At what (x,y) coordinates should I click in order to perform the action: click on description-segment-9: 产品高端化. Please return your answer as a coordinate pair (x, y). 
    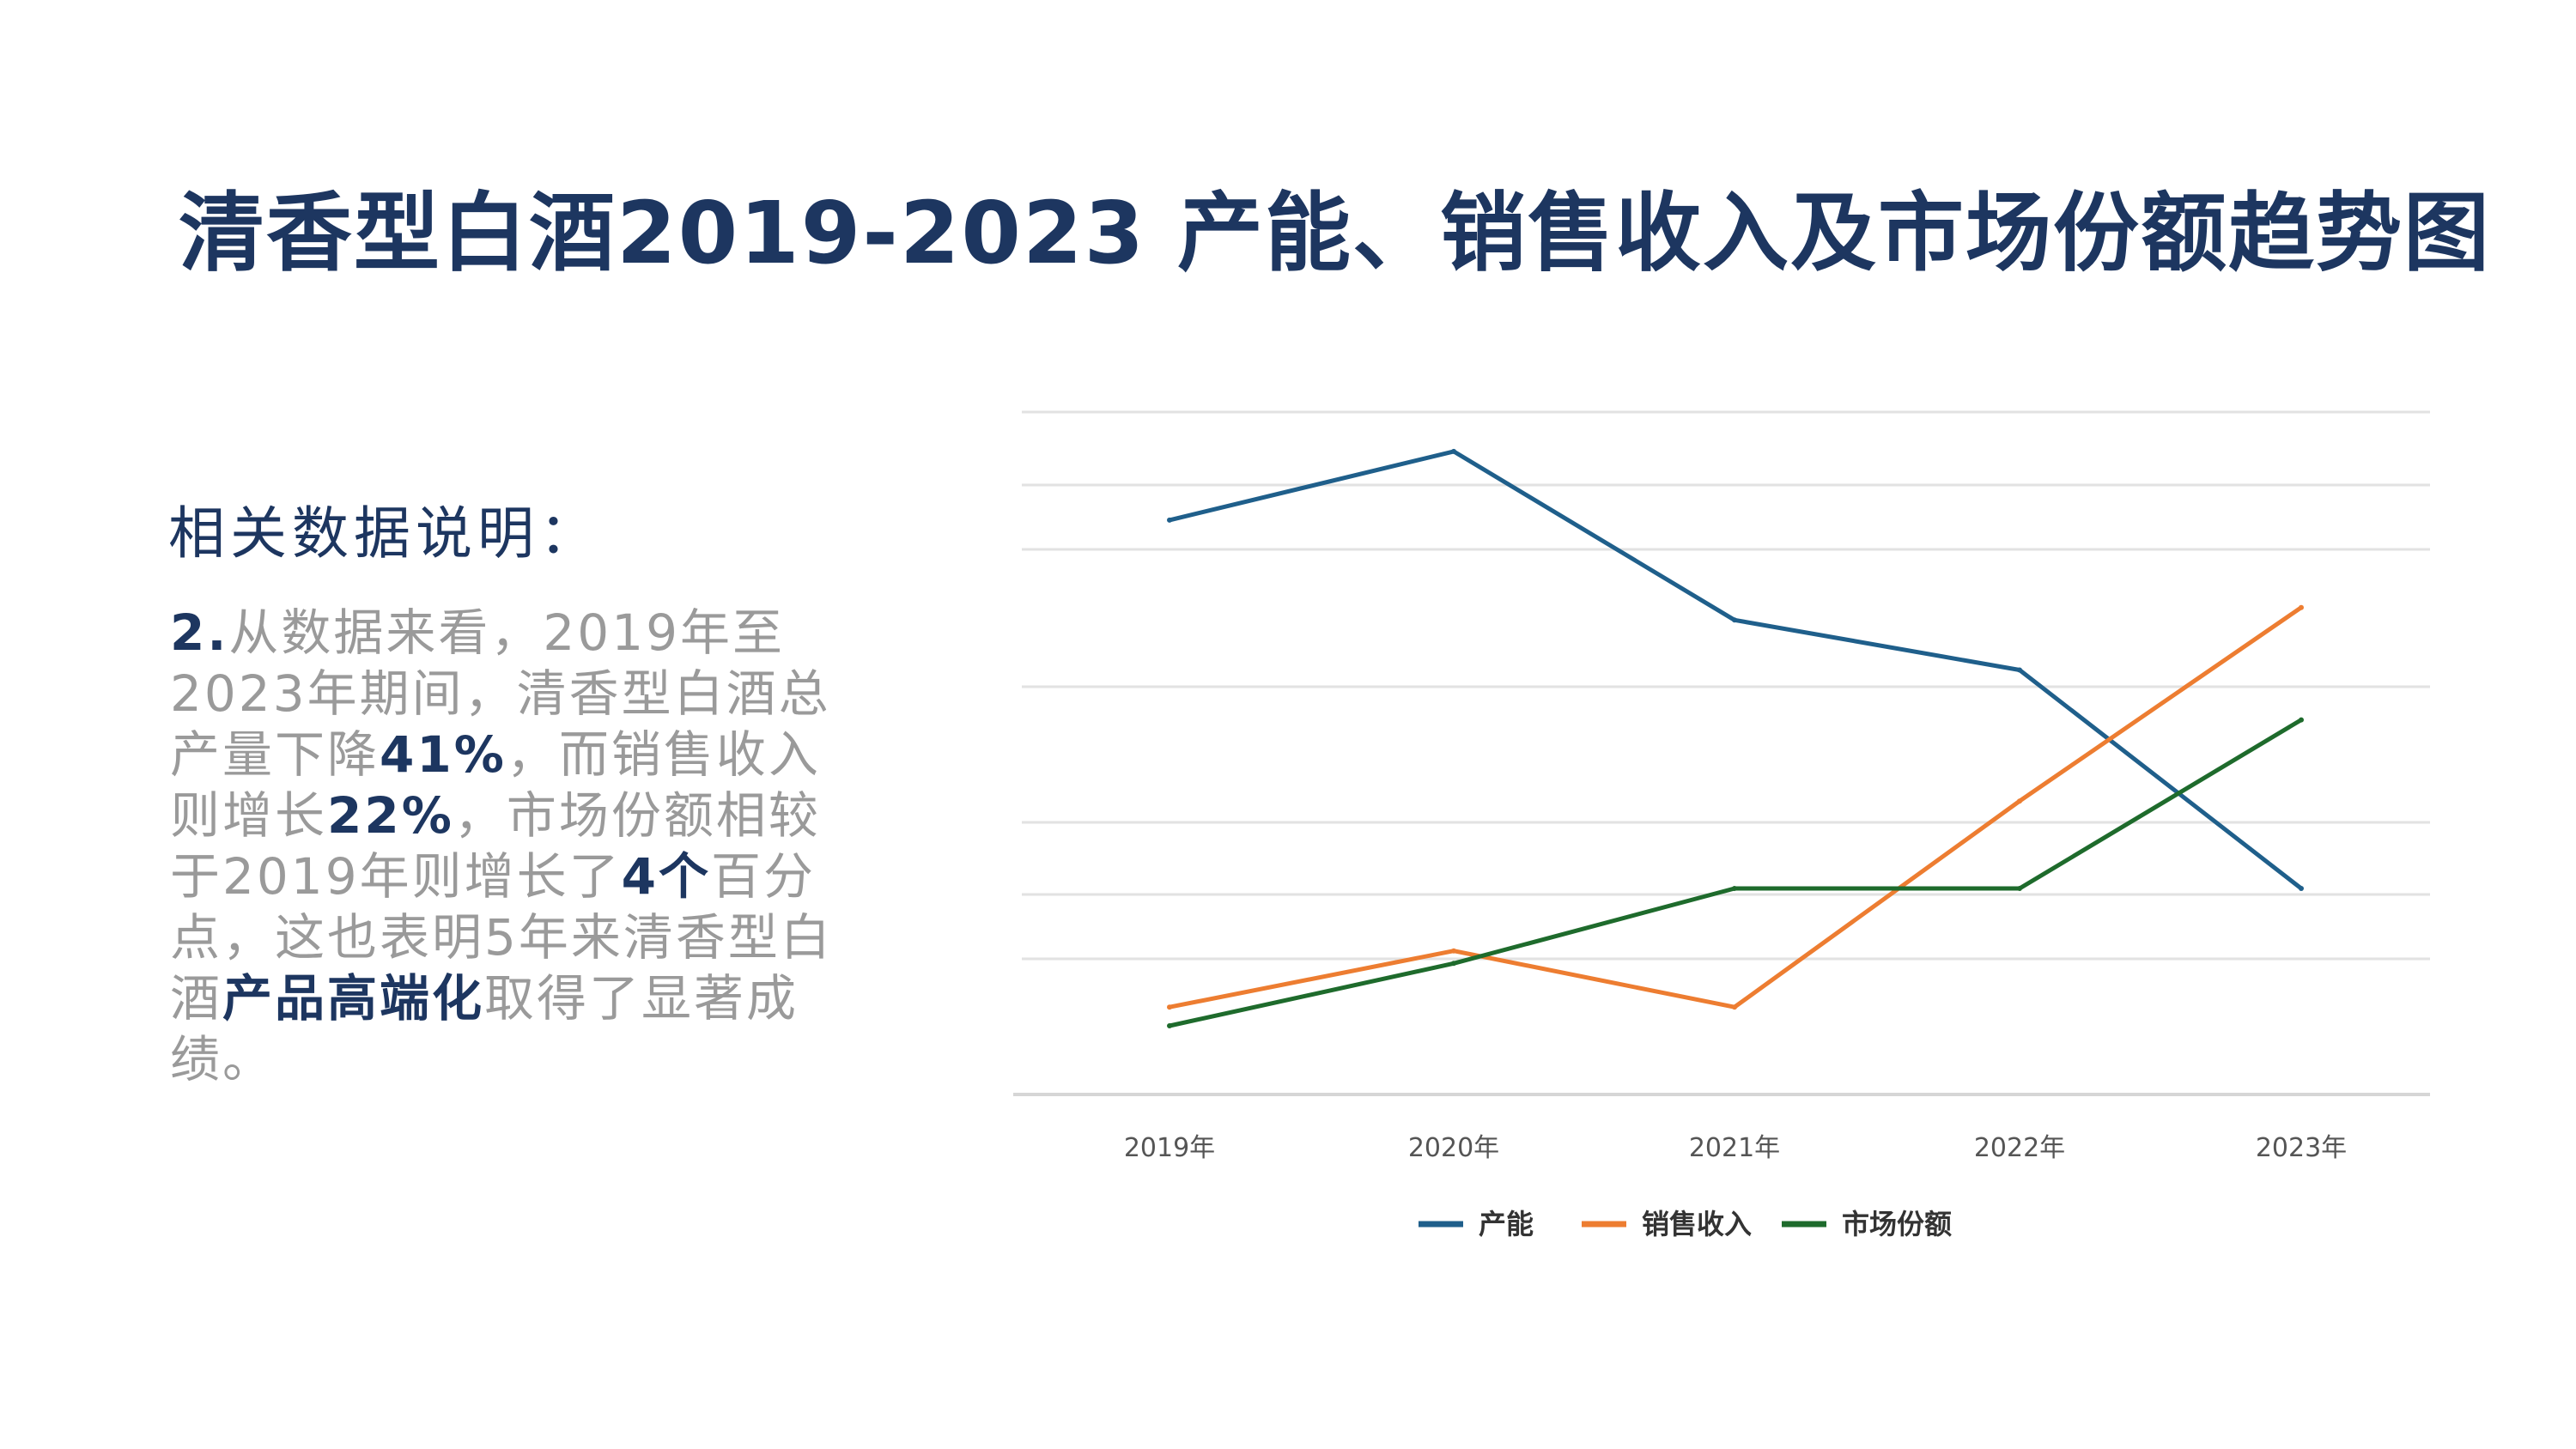
    Looking at the image, I should click on (354, 998).